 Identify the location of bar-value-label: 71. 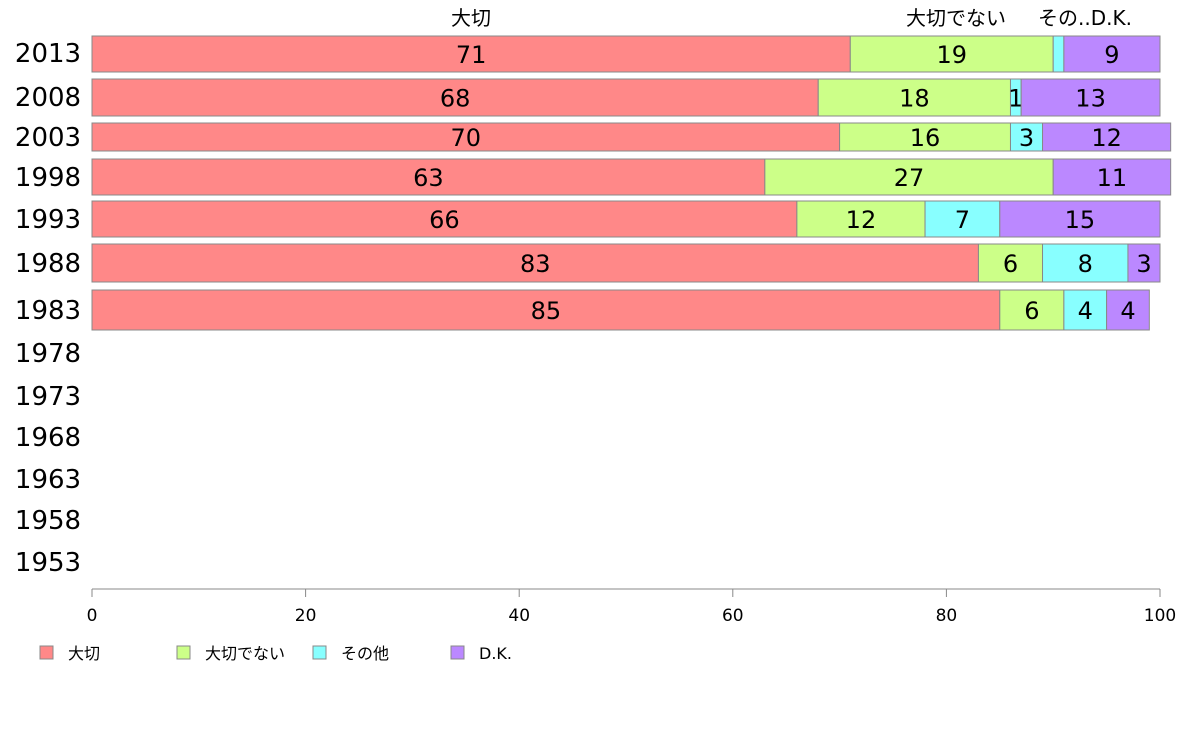
(471, 55).